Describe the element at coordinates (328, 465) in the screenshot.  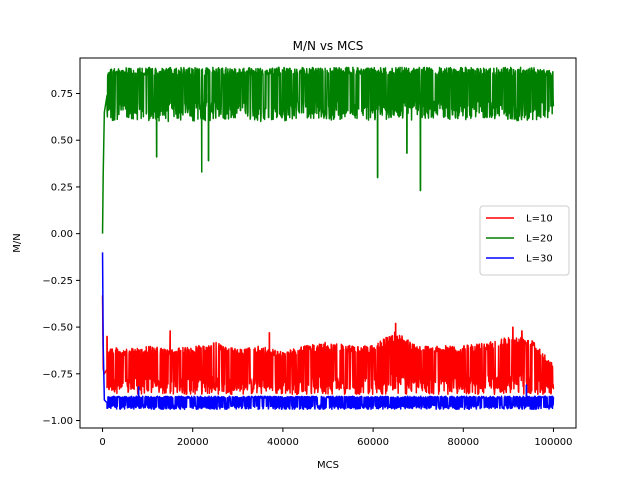
I see `x-axis-label: MCS` at that location.